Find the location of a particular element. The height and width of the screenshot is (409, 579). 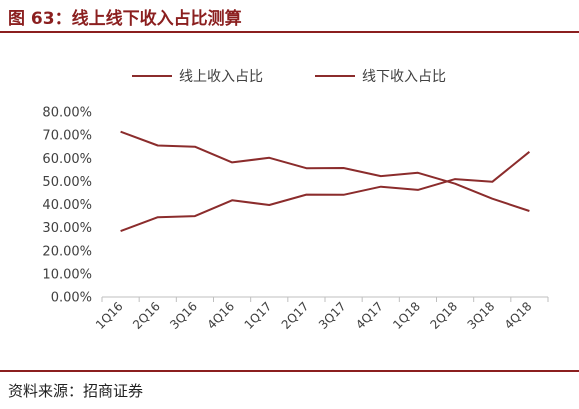

y-tick-label: 0.00% is located at coordinates (71, 298).